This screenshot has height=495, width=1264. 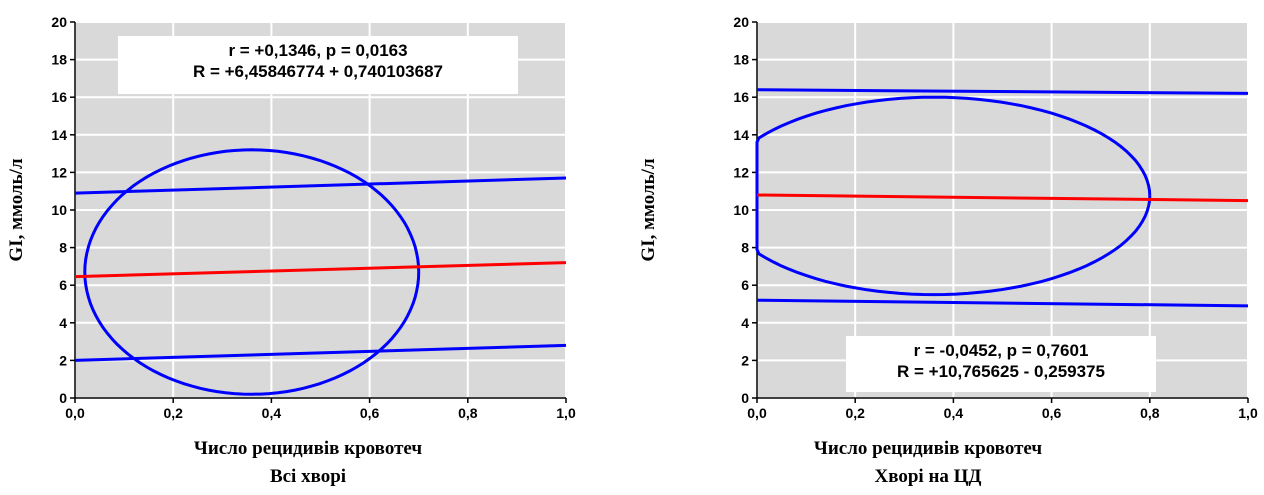 What do you see at coordinates (318, 50) in the screenshot?
I see `stats-correlation: r = +0,1346, p = 0,0163` at bounding box center [318, 50].